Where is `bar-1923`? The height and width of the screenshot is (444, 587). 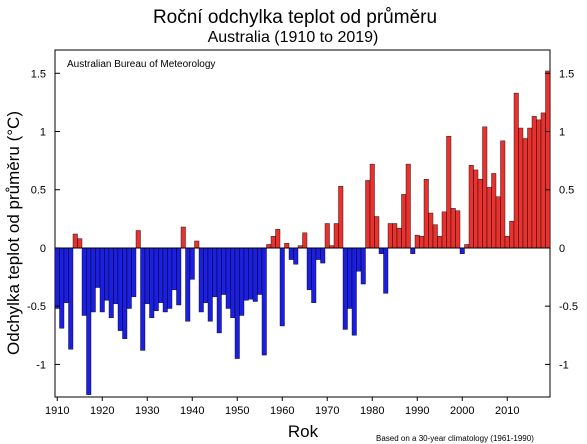 bar-1923 is located at coordinates (116, 276).